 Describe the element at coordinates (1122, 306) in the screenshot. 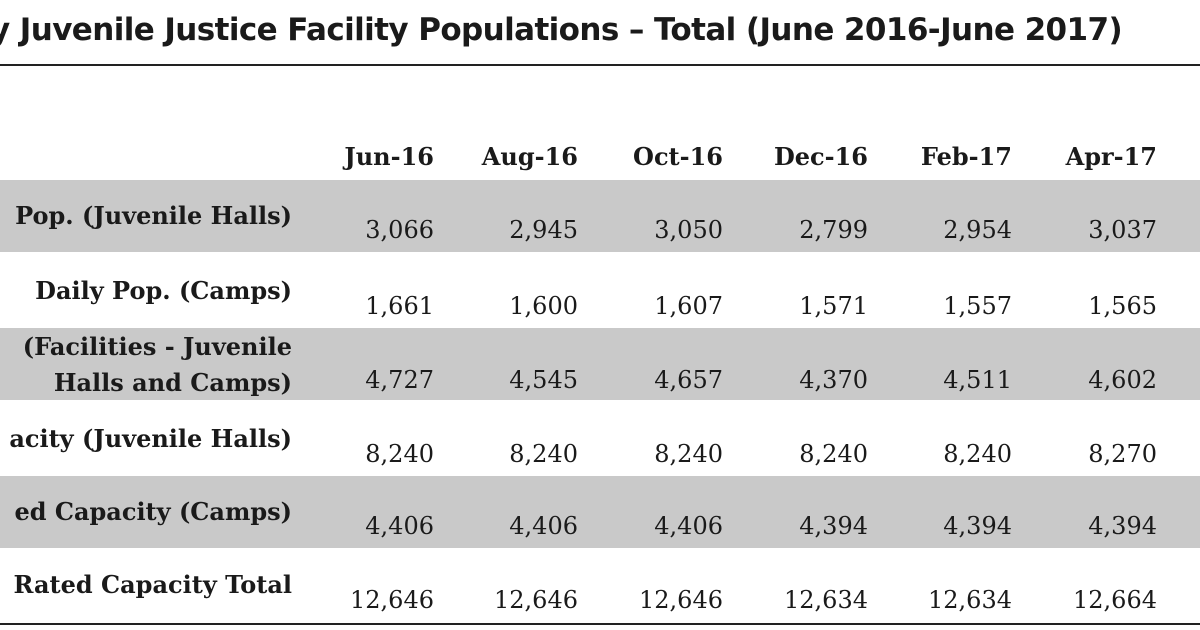

I see `table-cell: 1,565` at that location.